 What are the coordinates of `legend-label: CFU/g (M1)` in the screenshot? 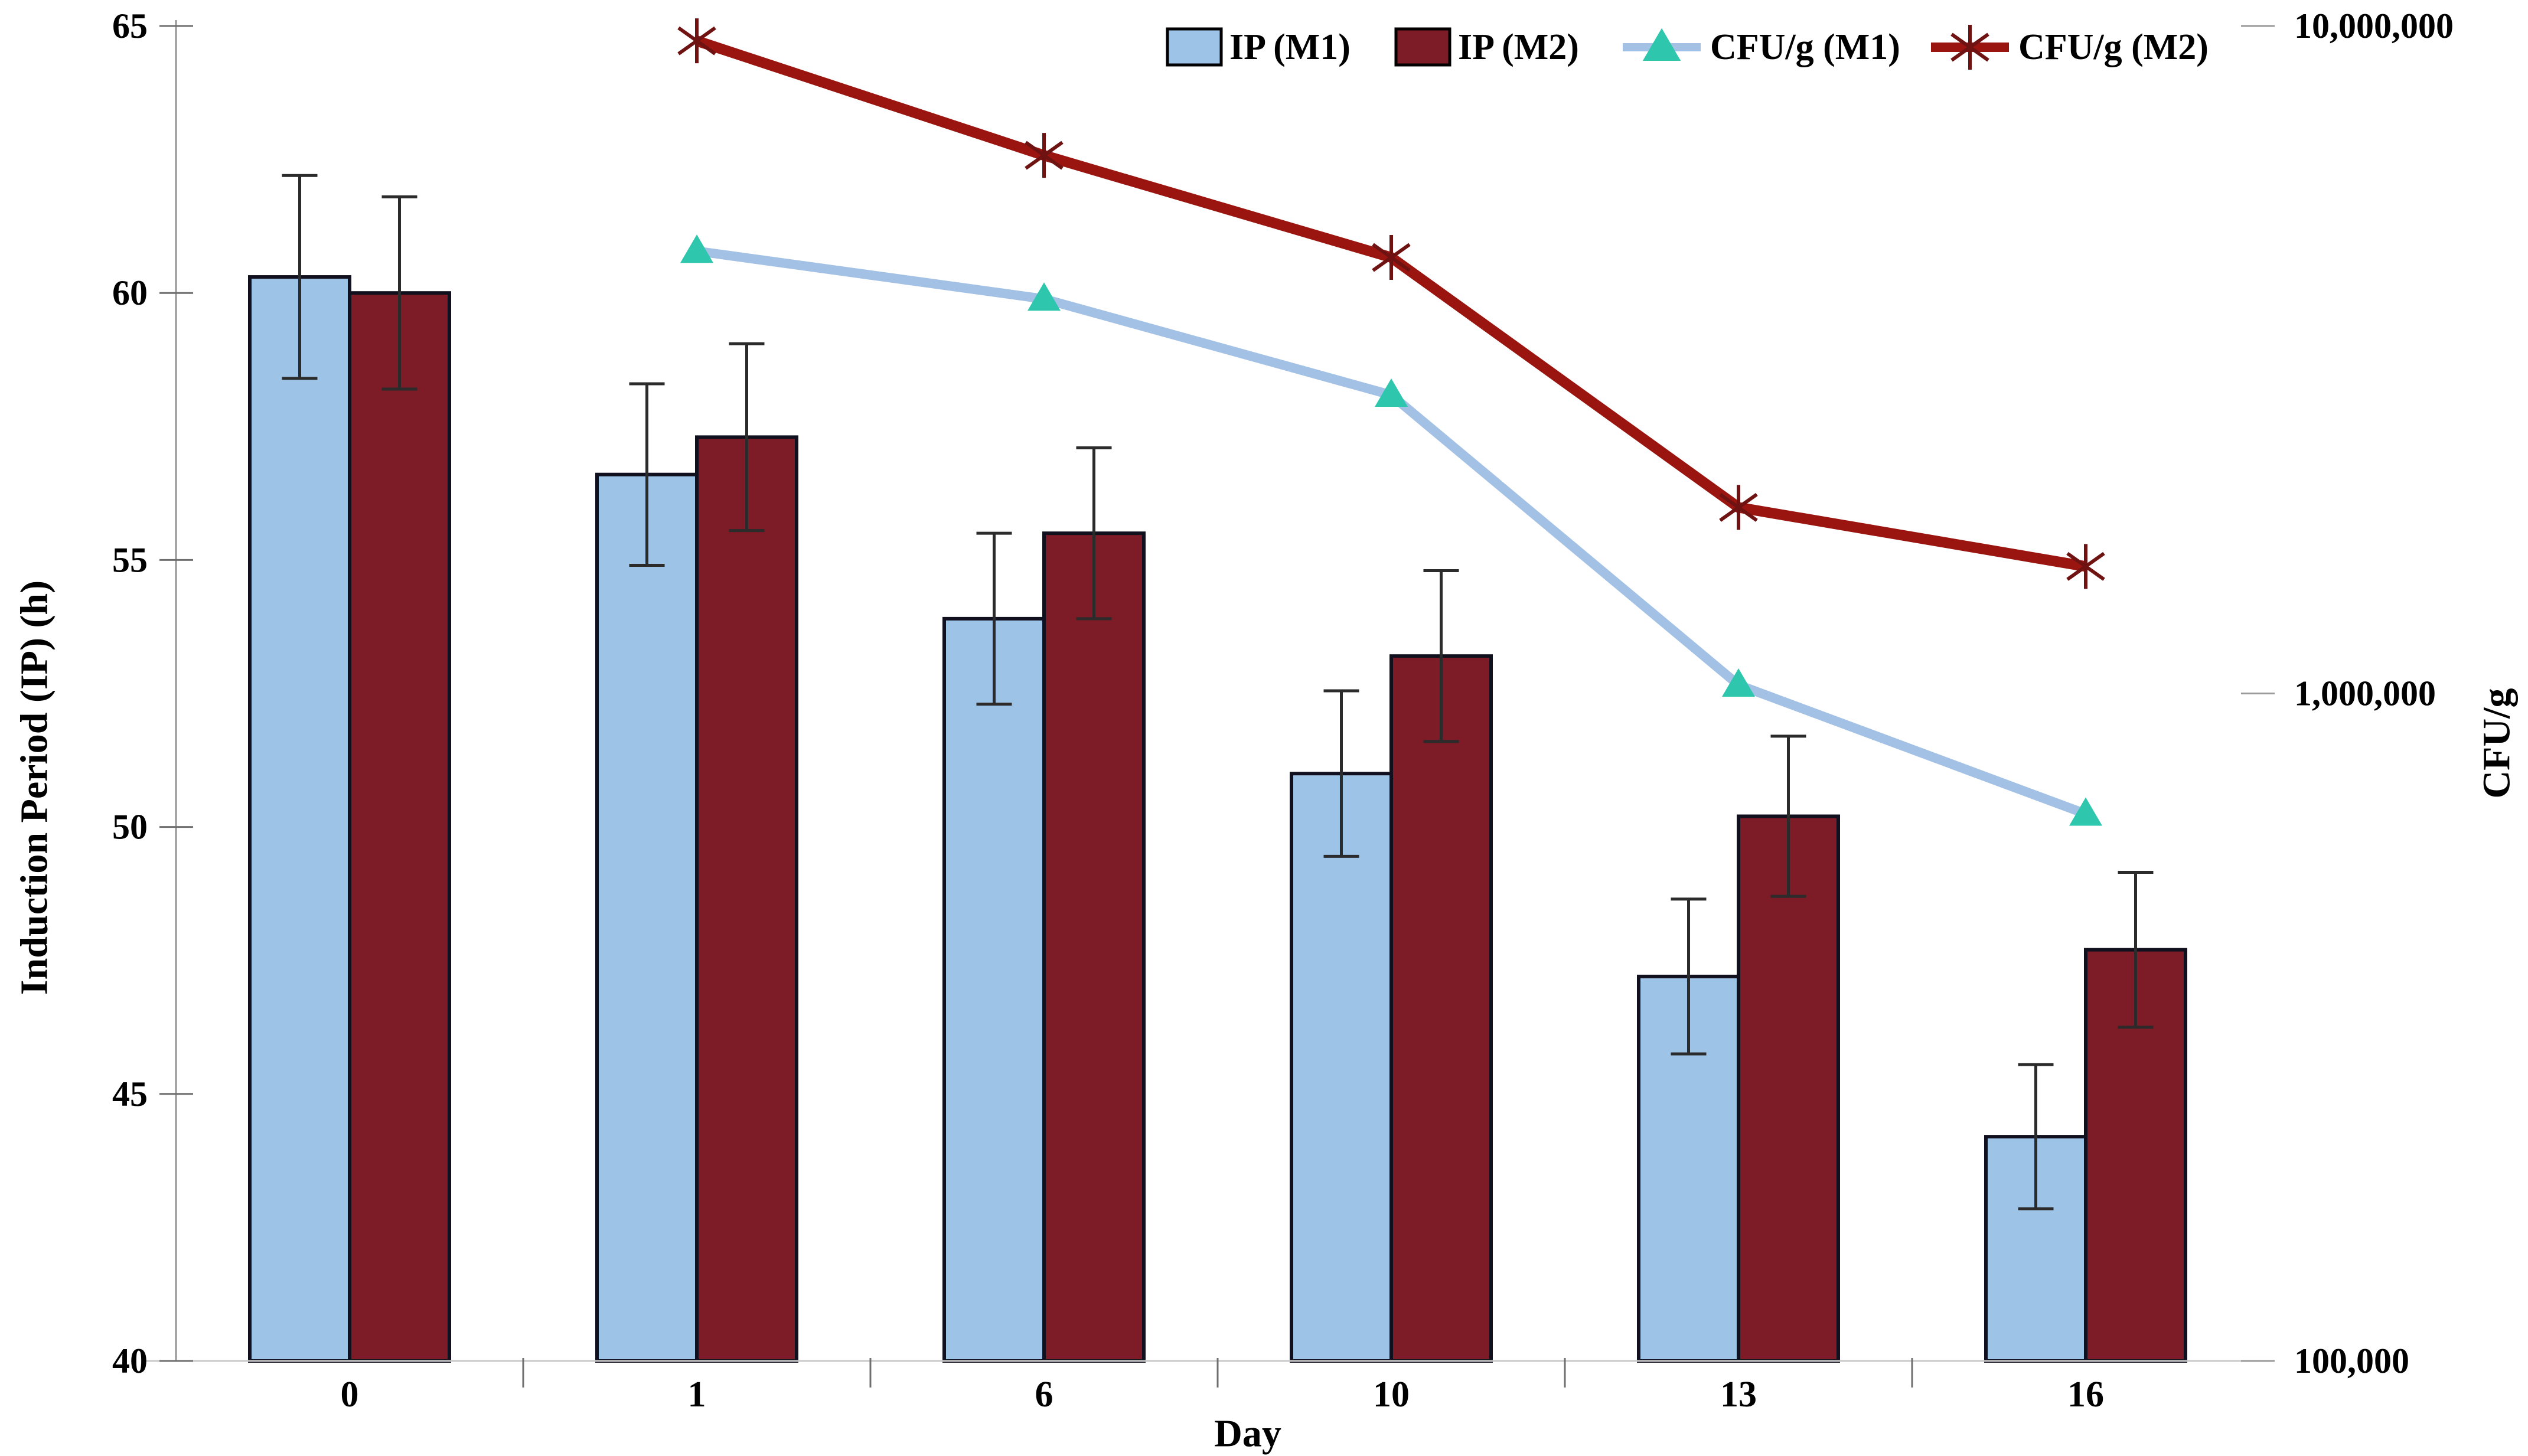 It's located at (1805, 47).